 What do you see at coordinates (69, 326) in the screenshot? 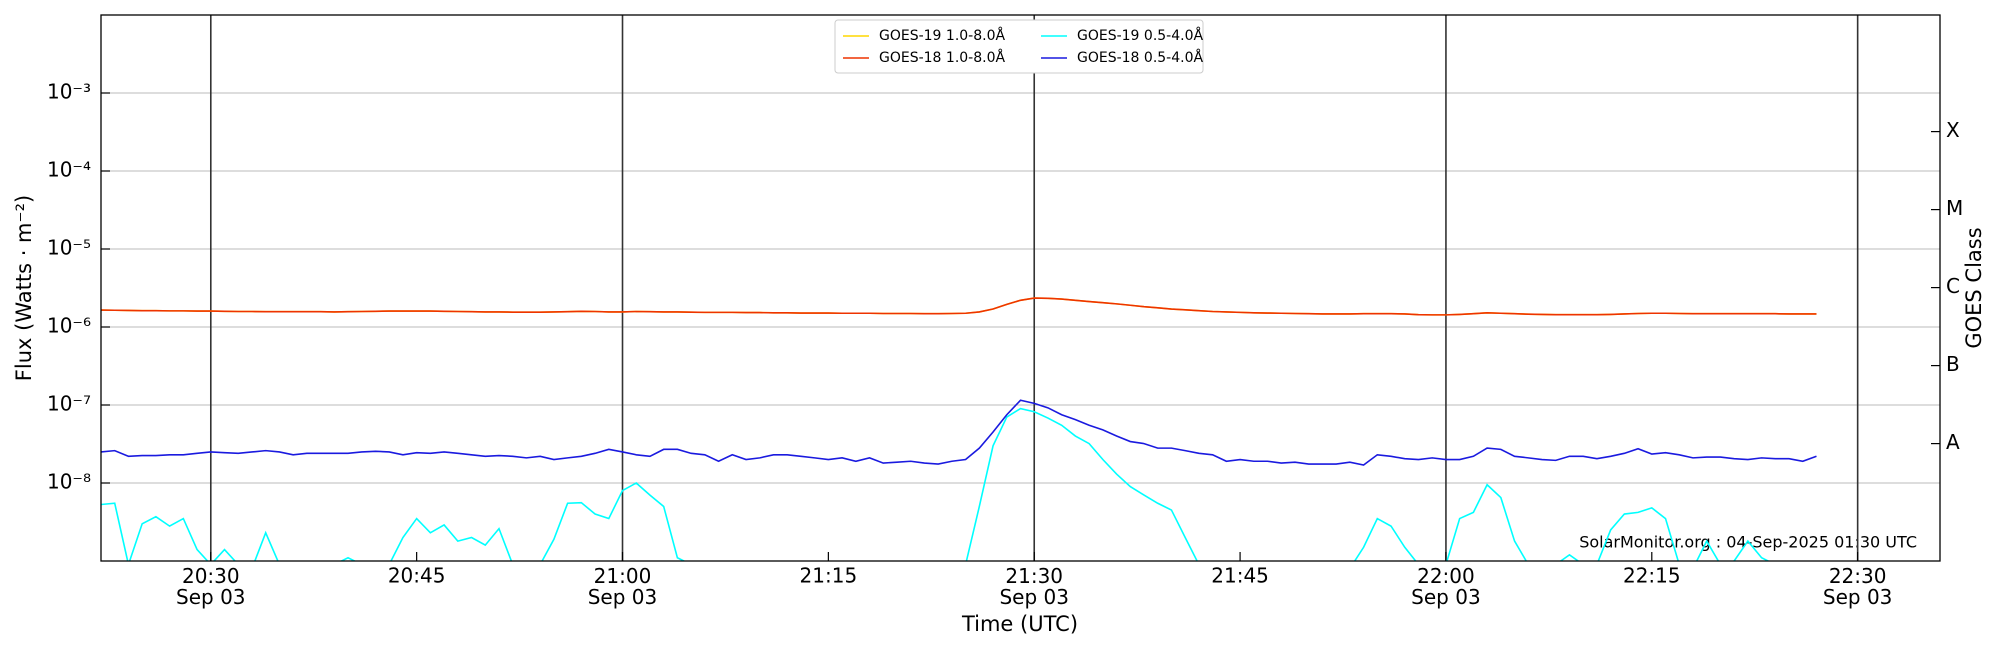
I see `y-tick-label: 10⁻⁶` at bounding box center [69, 326].